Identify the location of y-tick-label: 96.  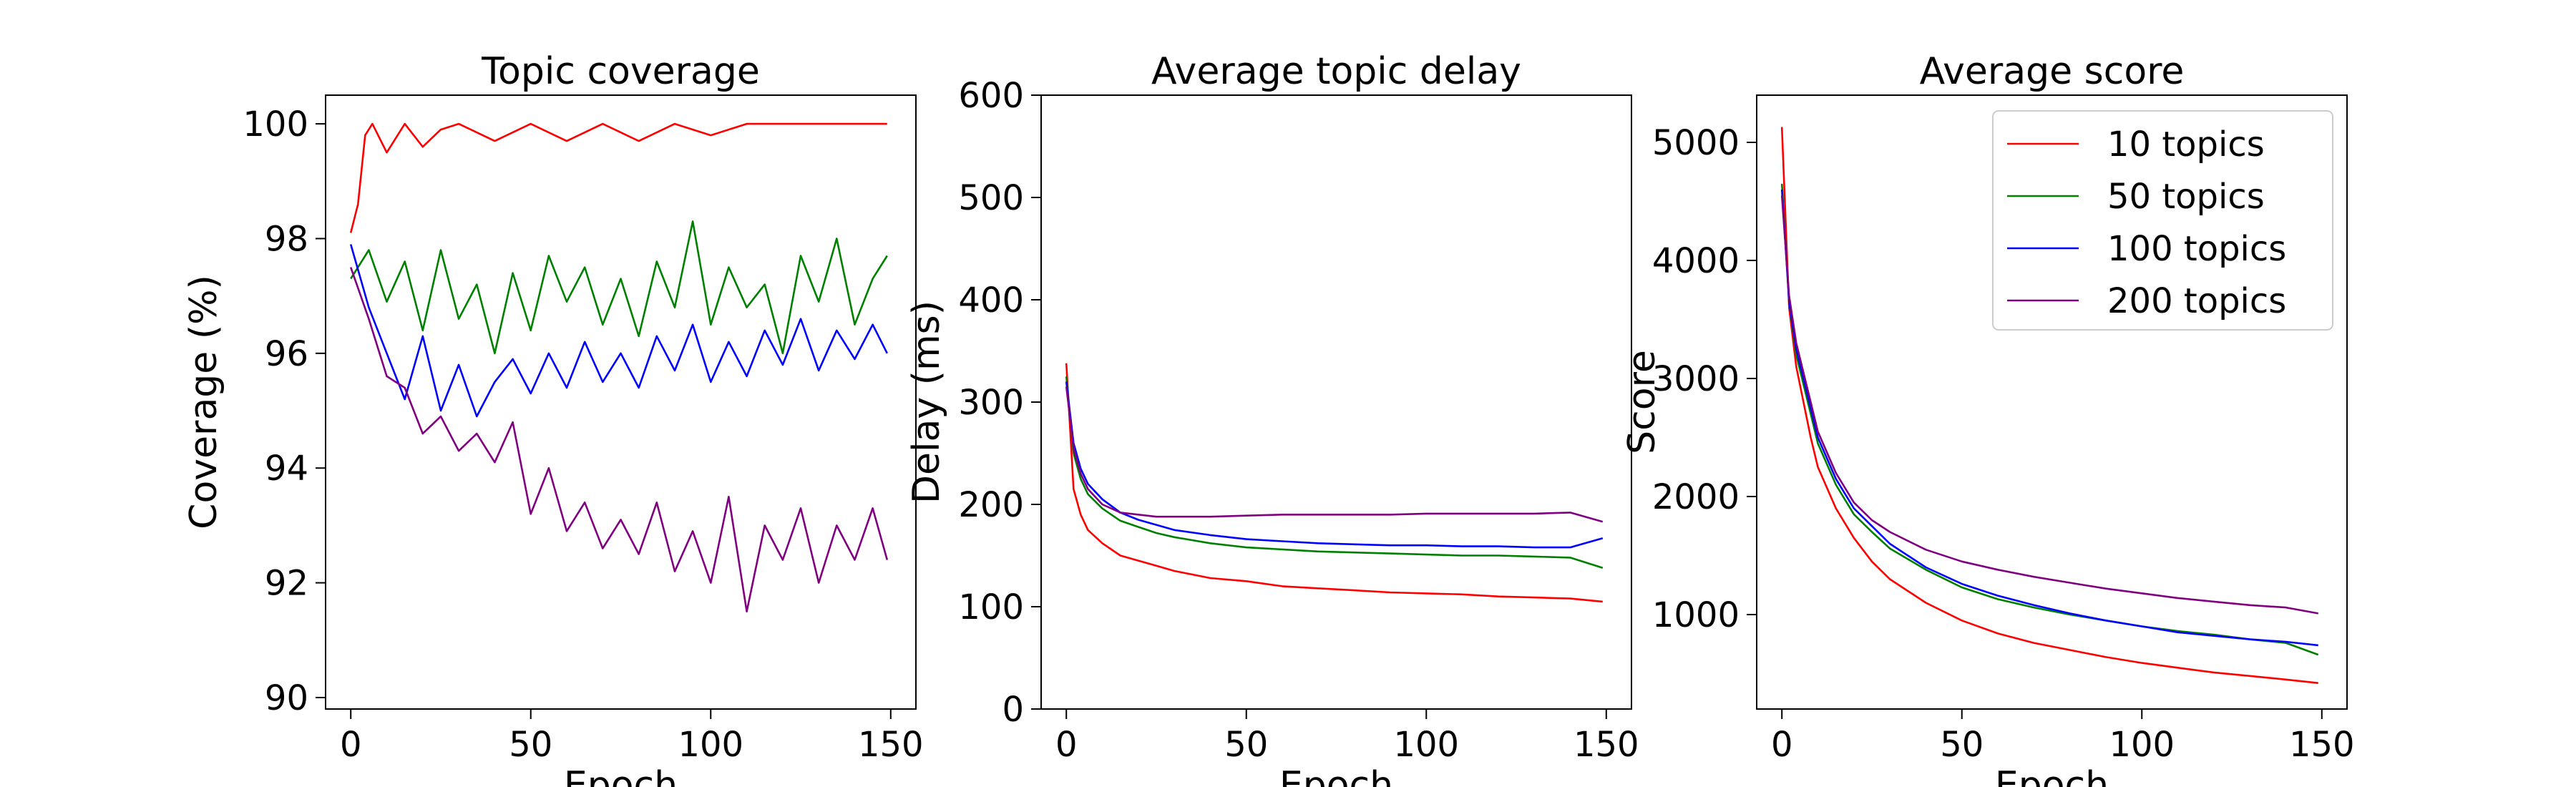
(286, 354).